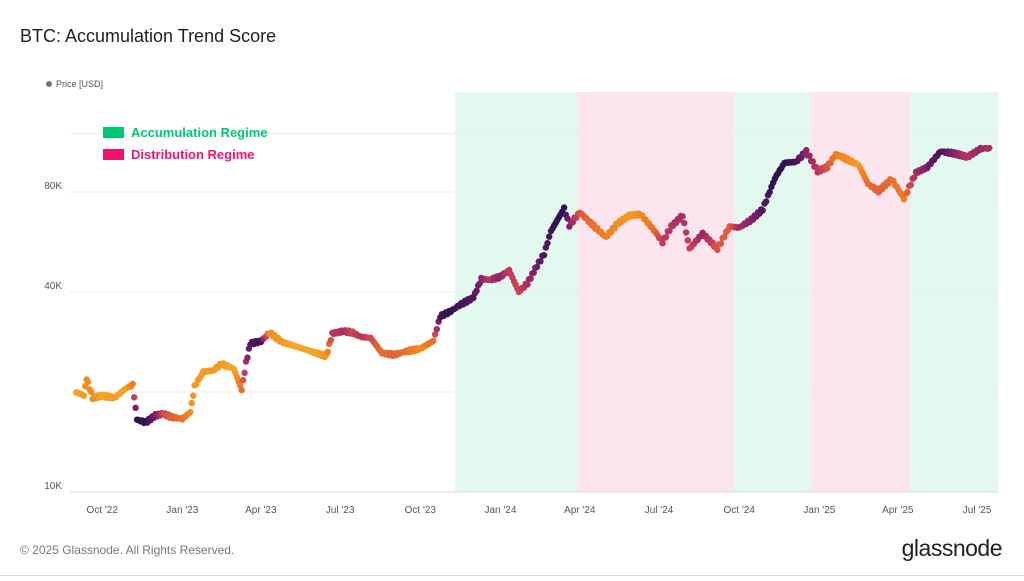  I want to click on x-tick-label: Jan '25, so click(819, 510).